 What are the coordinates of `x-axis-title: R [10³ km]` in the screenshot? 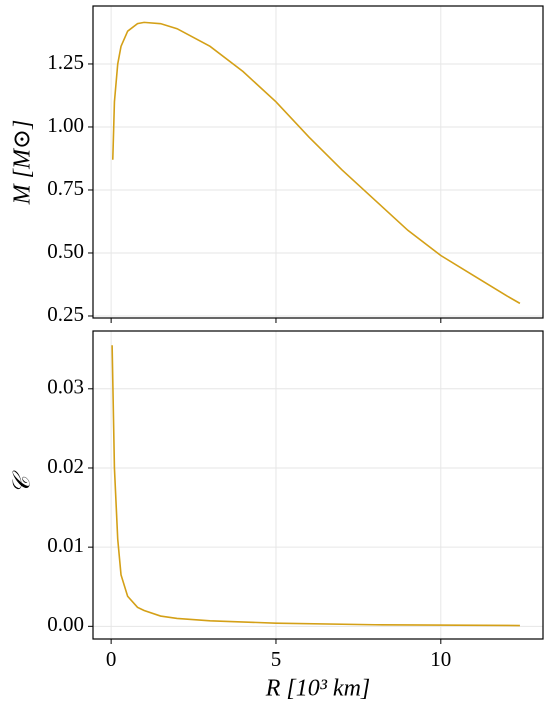 It's located at (318, 689).